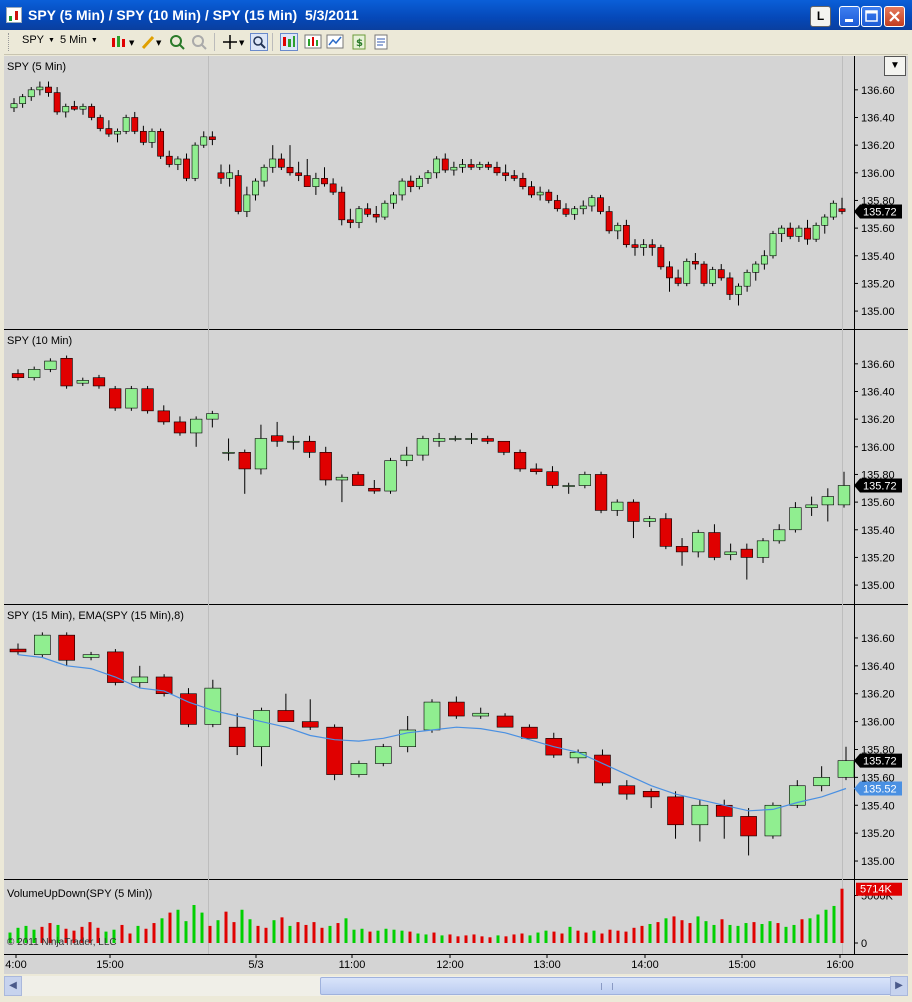 Image resolution: width=912 pixels, height=1002 pixels. I want to click on maximize-button, so click(871, 16).